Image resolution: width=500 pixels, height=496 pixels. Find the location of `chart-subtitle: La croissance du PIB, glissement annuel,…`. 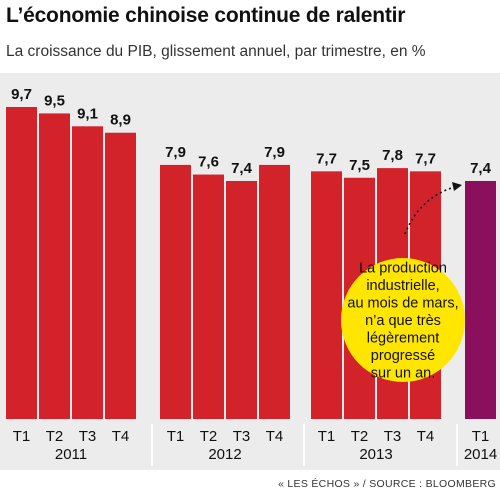

chart-subtitle: La croissance du PIB, glissement annuel,… is located at coordinates (216, 51).